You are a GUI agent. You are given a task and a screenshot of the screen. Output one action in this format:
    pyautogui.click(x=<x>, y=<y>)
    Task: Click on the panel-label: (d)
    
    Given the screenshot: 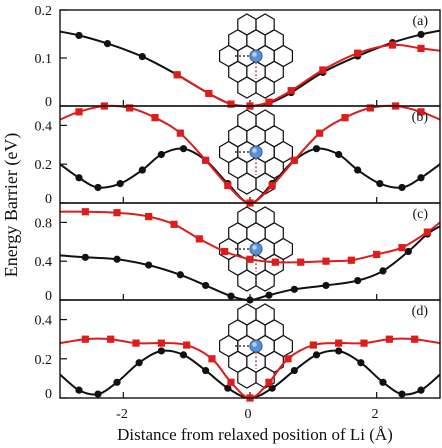 What is the action you would take?
    pyautogui.click(x=420, y=311)
    